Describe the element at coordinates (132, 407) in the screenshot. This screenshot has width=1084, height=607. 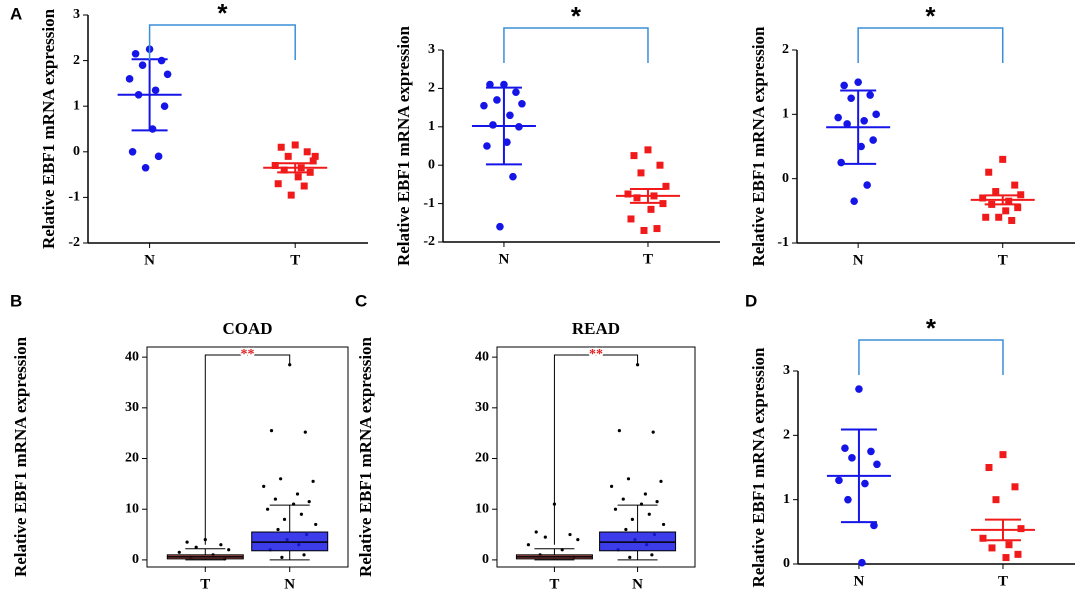
I see `y-tick-label: 30` at that location.